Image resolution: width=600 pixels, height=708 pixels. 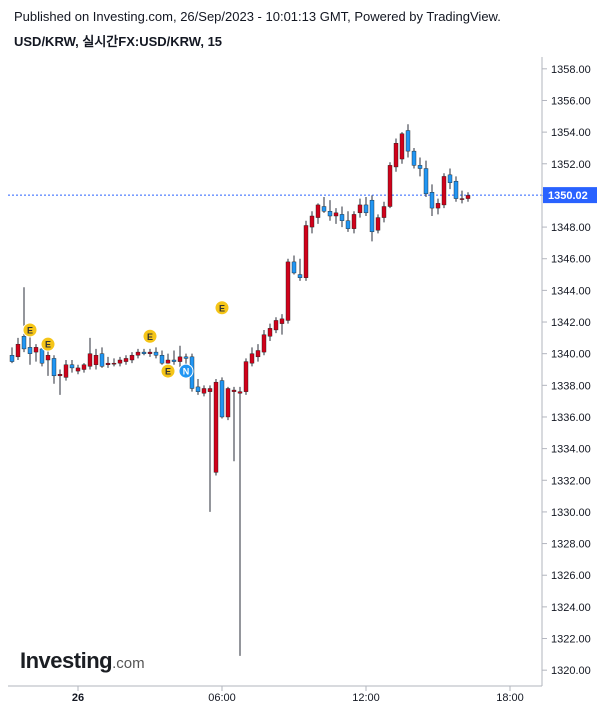 I want to click on y-tick-label: 1326.00, so click(x=571, y=576).